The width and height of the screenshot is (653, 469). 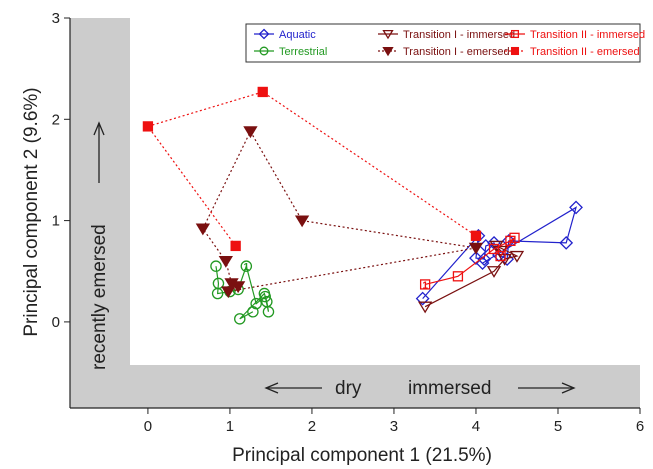 I want to click on legend-item: Transition I - immersed, so click(x=446, y=35).